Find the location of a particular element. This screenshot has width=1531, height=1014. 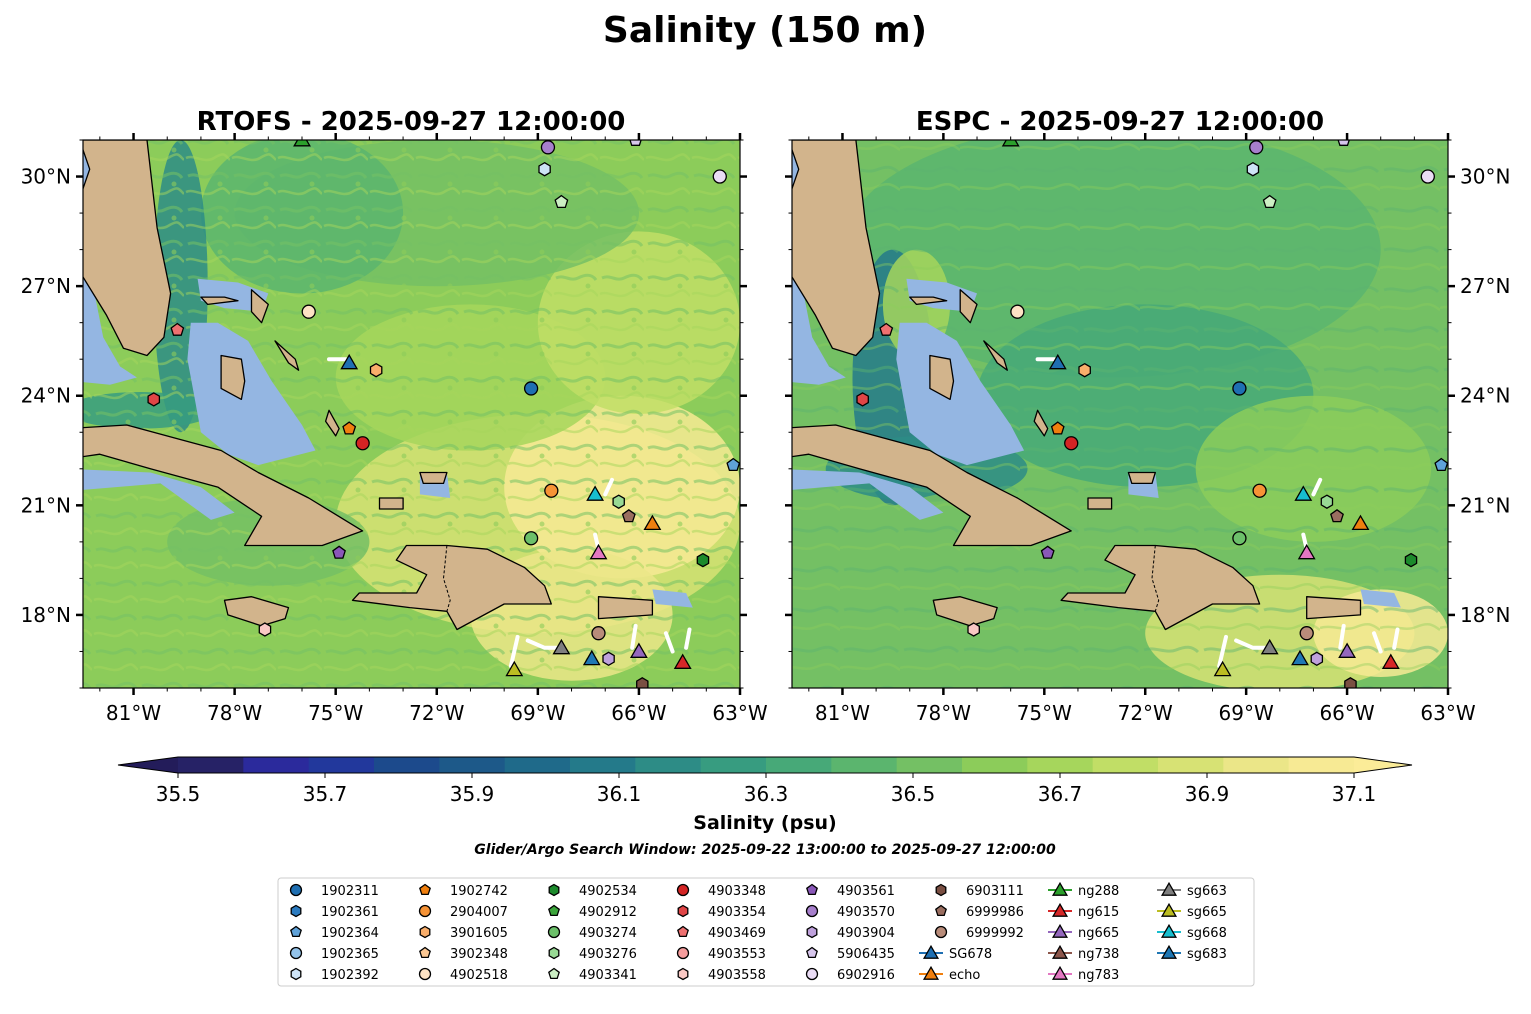

land-jamaica is located at coordinates (256, 611).